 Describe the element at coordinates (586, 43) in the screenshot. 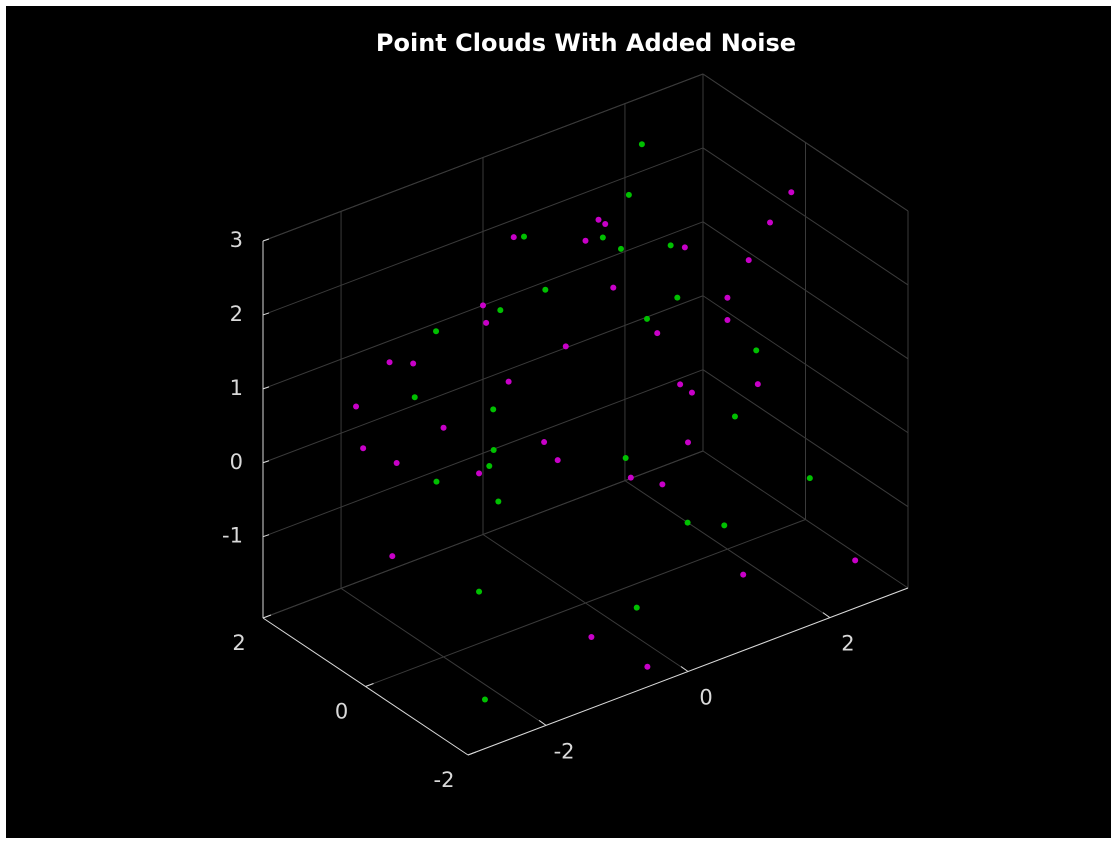

I see `chart-title: Point Clouds With Added Noise` at that location.